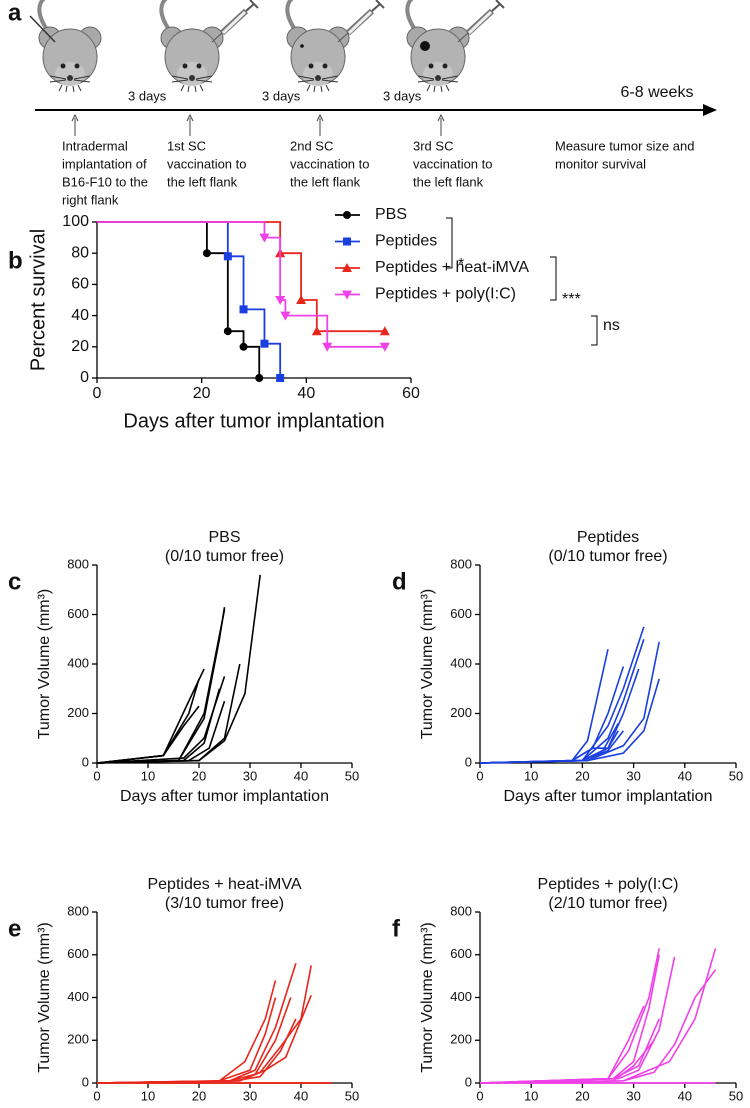  I want to click on arrow-head, so click(710, 110).